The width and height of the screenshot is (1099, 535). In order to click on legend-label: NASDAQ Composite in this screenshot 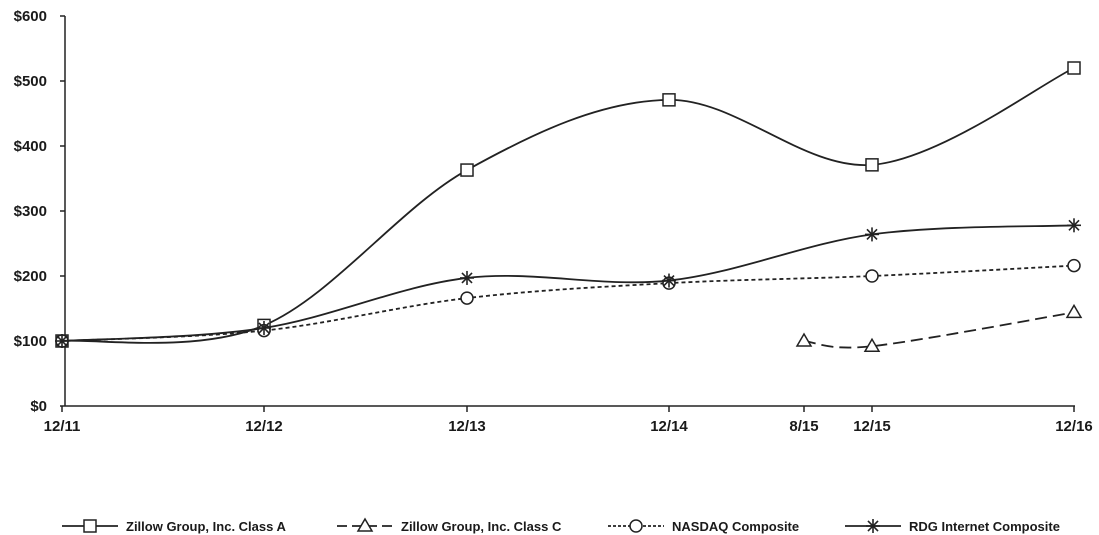, I will do `click(735, 526)`.